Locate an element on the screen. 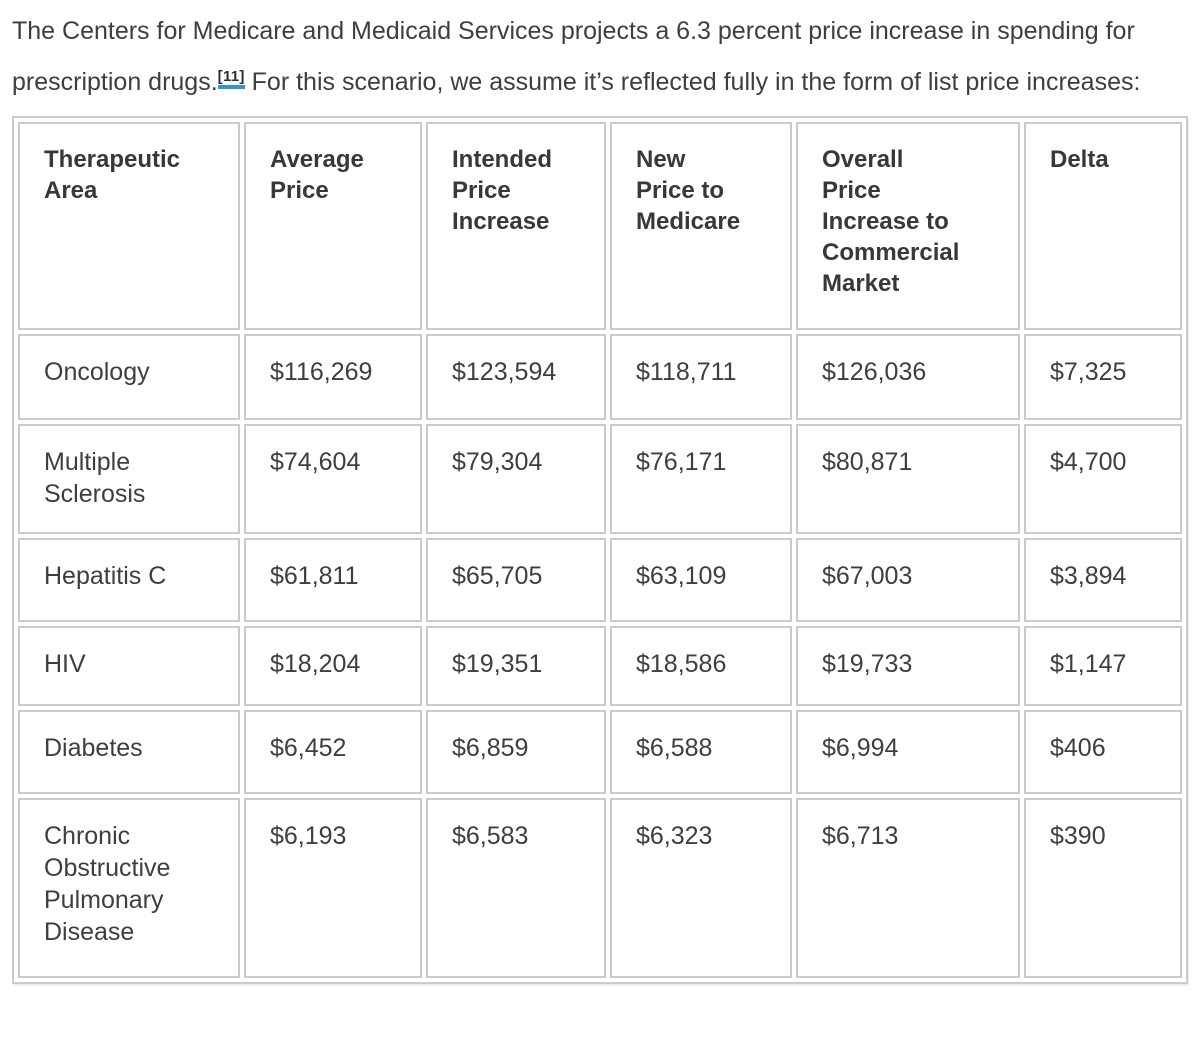 The width and height of the screenshot is (1200, 1052). cell-text: $80,871 is located at coordinates (867, 462).